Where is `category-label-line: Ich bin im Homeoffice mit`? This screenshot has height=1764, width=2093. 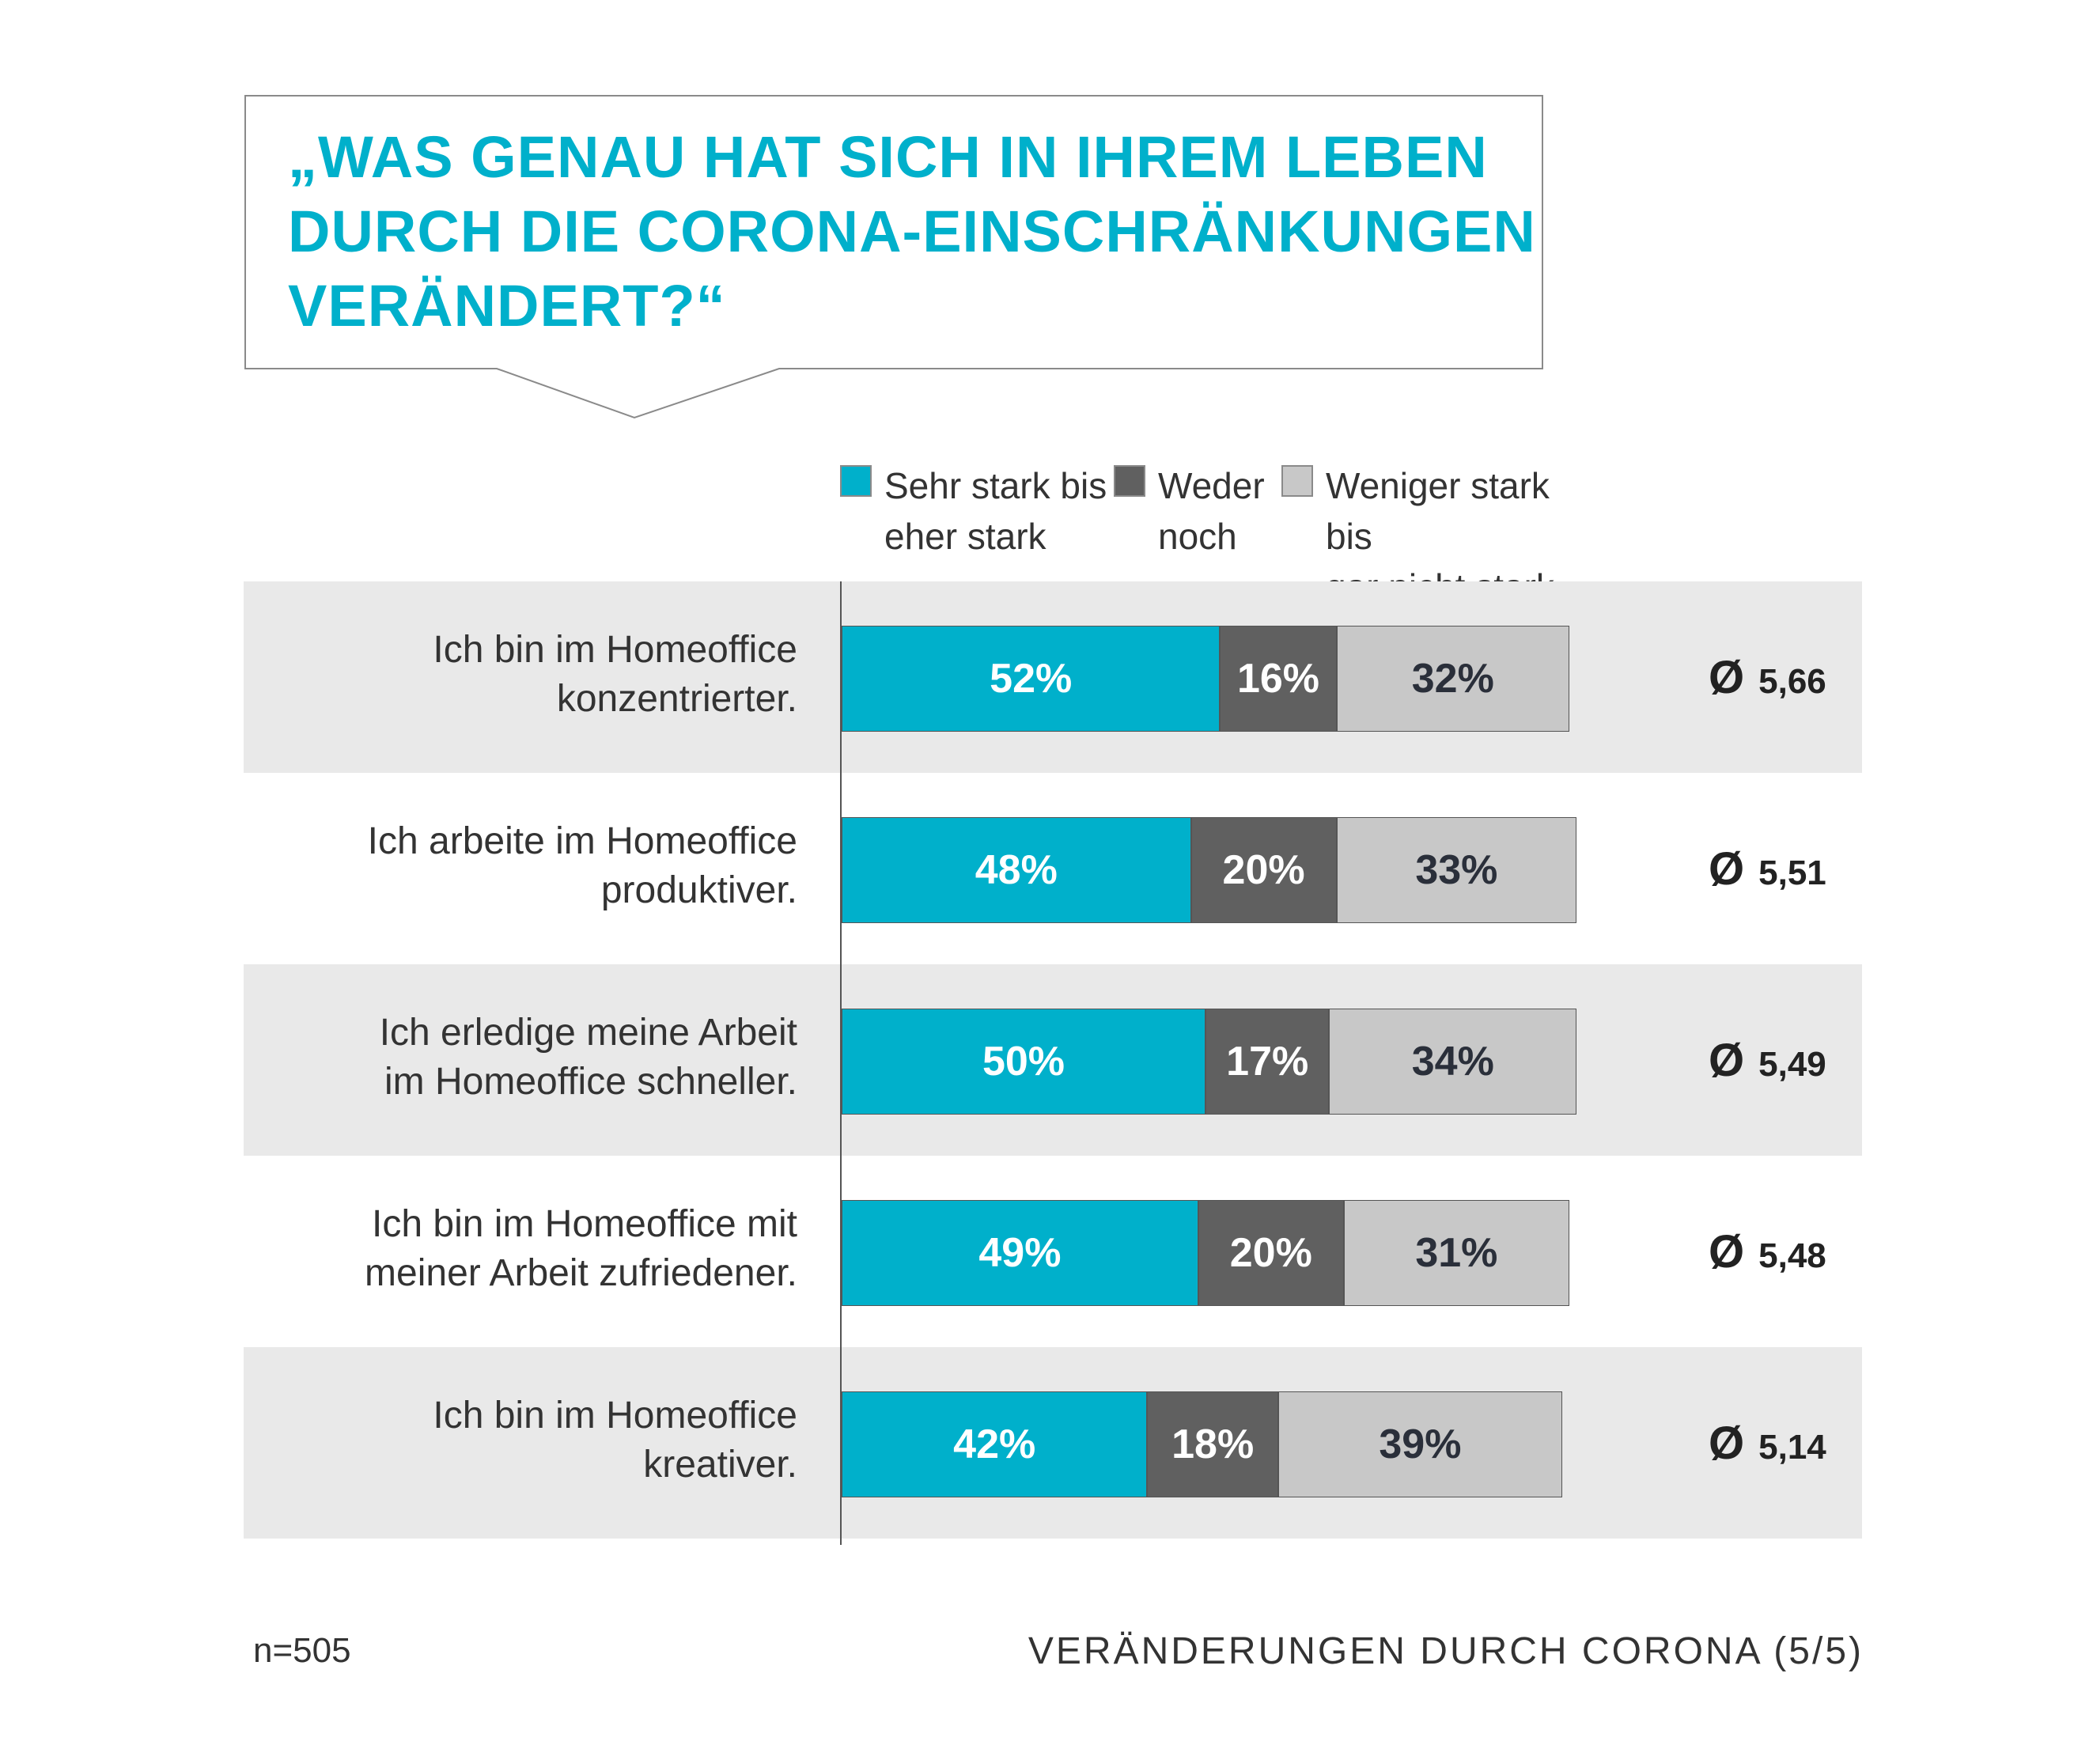
category-label-line: Ich bin im Homeoffice mit is located at coordinates (585, 1224).